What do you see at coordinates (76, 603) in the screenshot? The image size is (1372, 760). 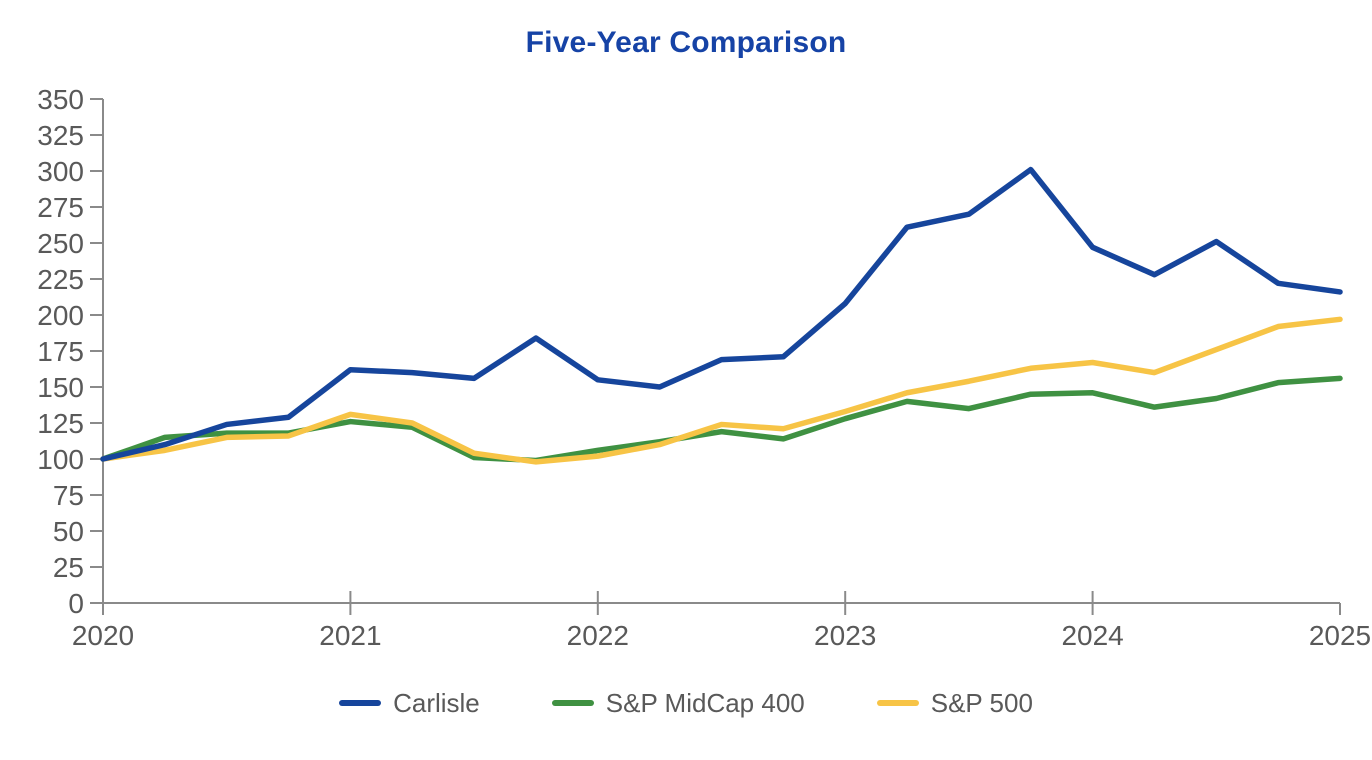 I see `y-tick-label: 0` at bounding box center [76, 603].